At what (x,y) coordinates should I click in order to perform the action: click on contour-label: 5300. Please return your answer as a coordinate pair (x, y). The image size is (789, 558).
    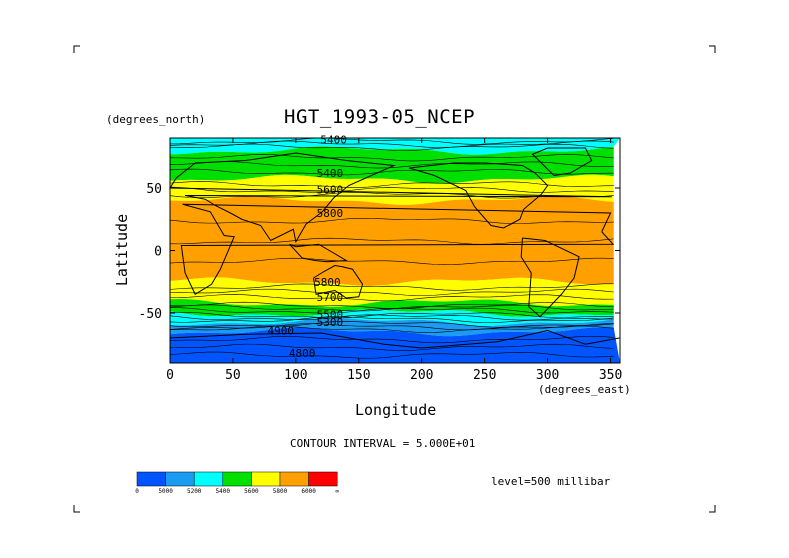
    Looking at the image, I should click on (330, 322).